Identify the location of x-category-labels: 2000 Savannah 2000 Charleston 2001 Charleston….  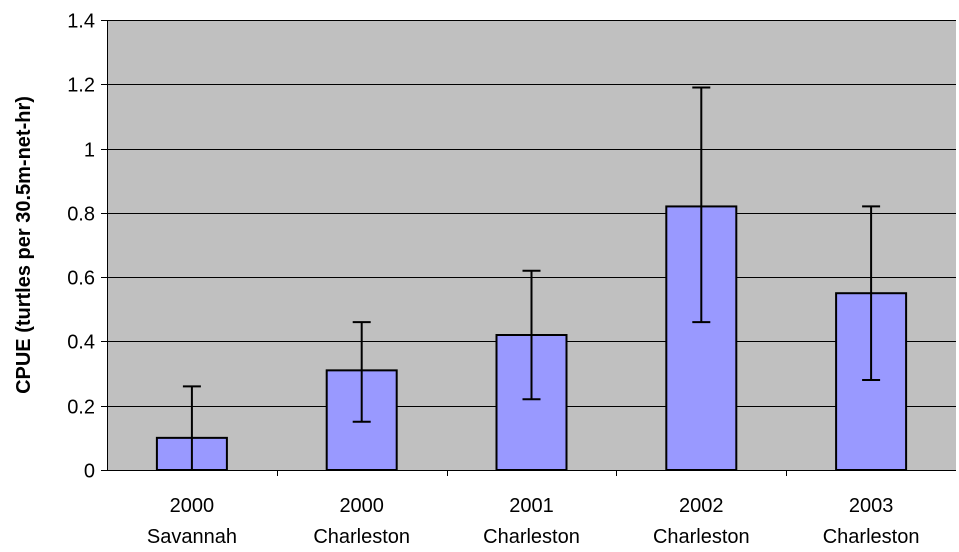
(533, 521).